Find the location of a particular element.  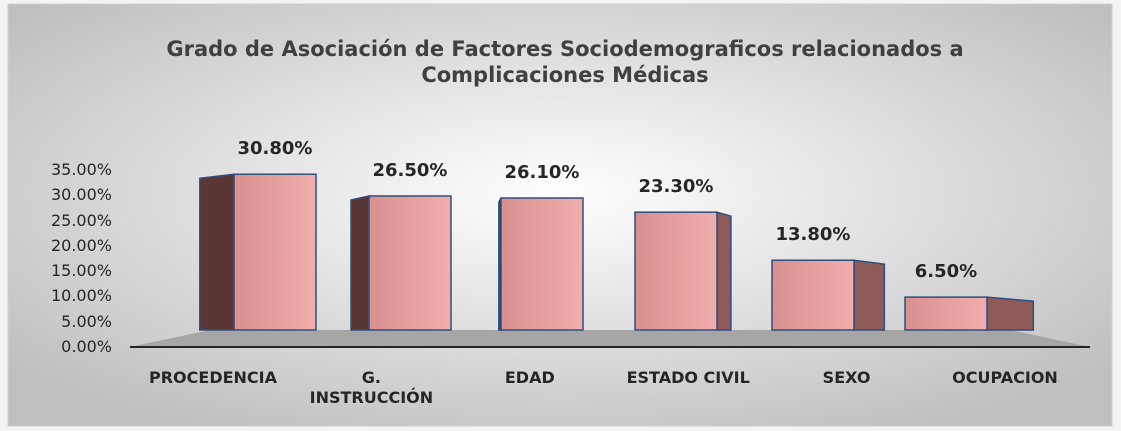

y-tick-label: 15.00% is located at coordinates (81, 271).